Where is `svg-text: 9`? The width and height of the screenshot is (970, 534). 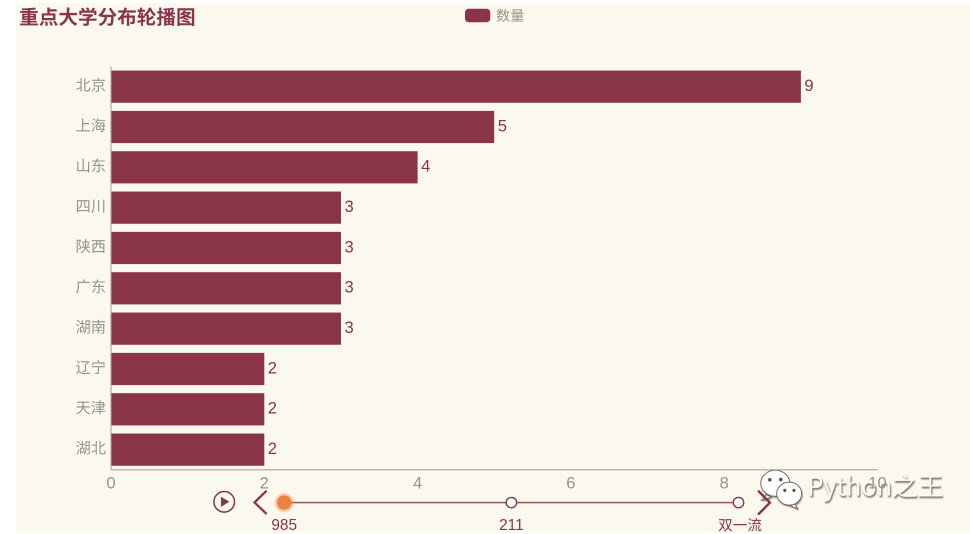
svg-text: 9 is located at coordinates (808, 85).